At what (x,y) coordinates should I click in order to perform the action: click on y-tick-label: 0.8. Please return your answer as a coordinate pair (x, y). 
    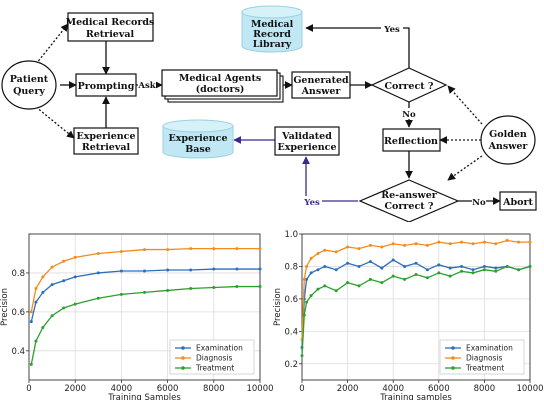
    Looking at the image, I should click on (291, 267).